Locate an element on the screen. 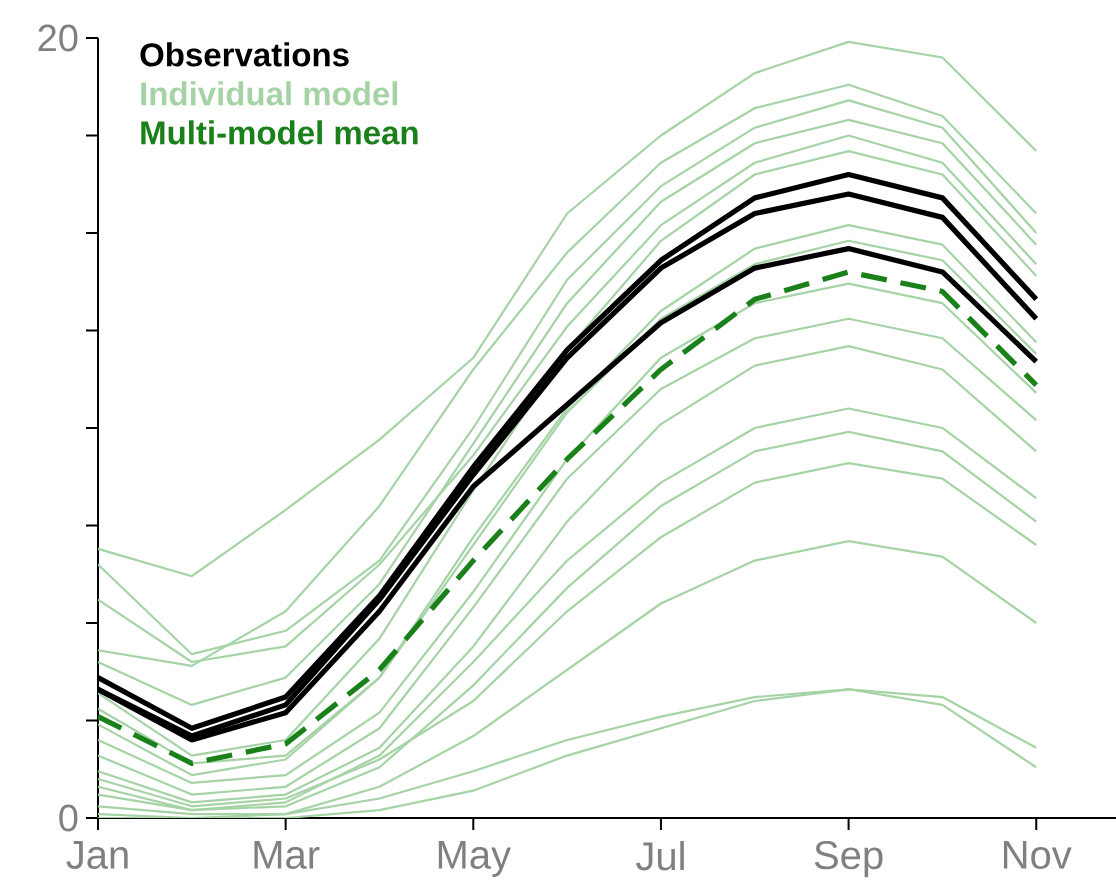  x-tick-label: Mar is located at coordinates (287, 855).